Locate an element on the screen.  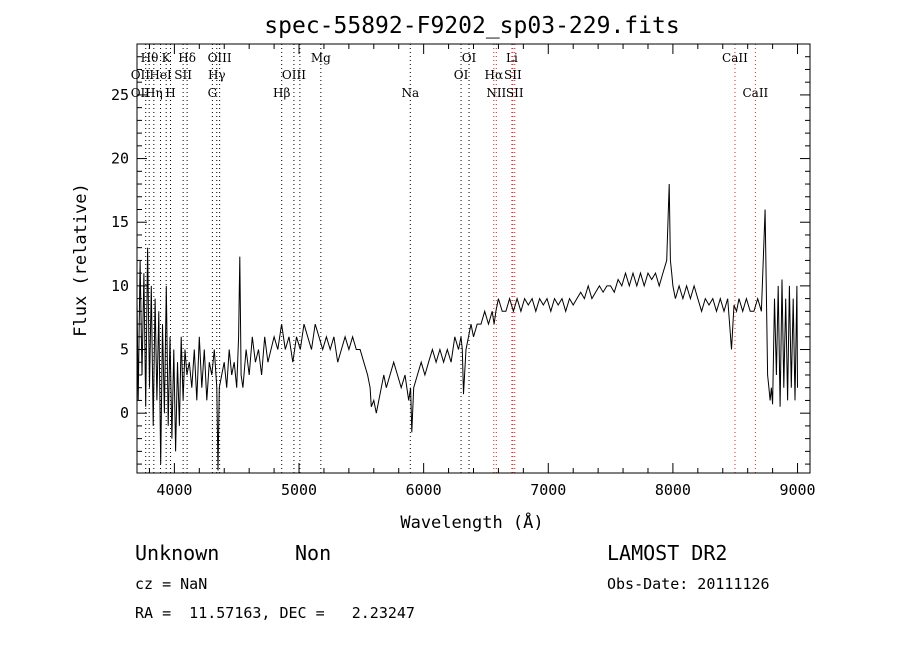
redshift-label: cz = NaN is located at coordinates (171, 584).